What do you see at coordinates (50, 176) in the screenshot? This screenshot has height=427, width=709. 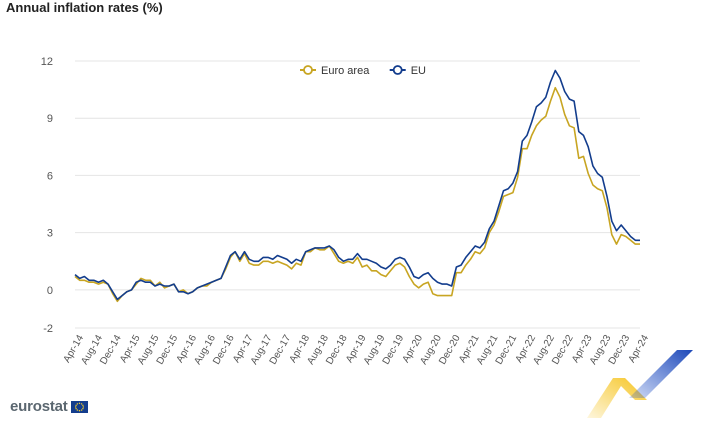 I see `y-tick-label: 6` at bounding box center [50, 176].